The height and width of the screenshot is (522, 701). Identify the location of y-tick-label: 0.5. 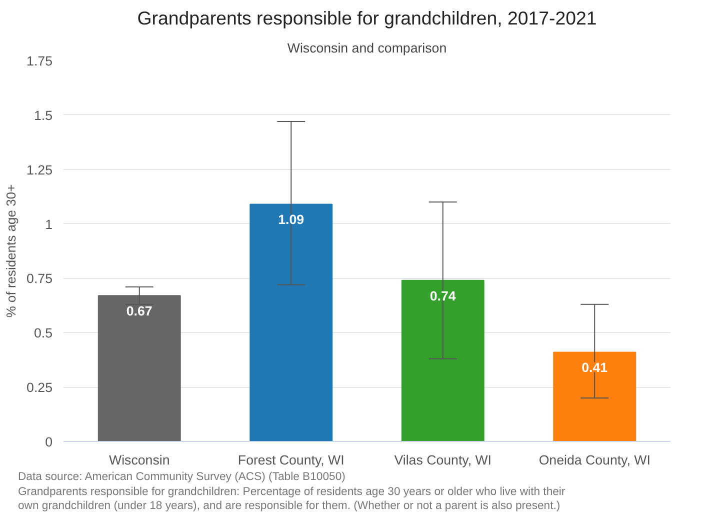
(43, 333).